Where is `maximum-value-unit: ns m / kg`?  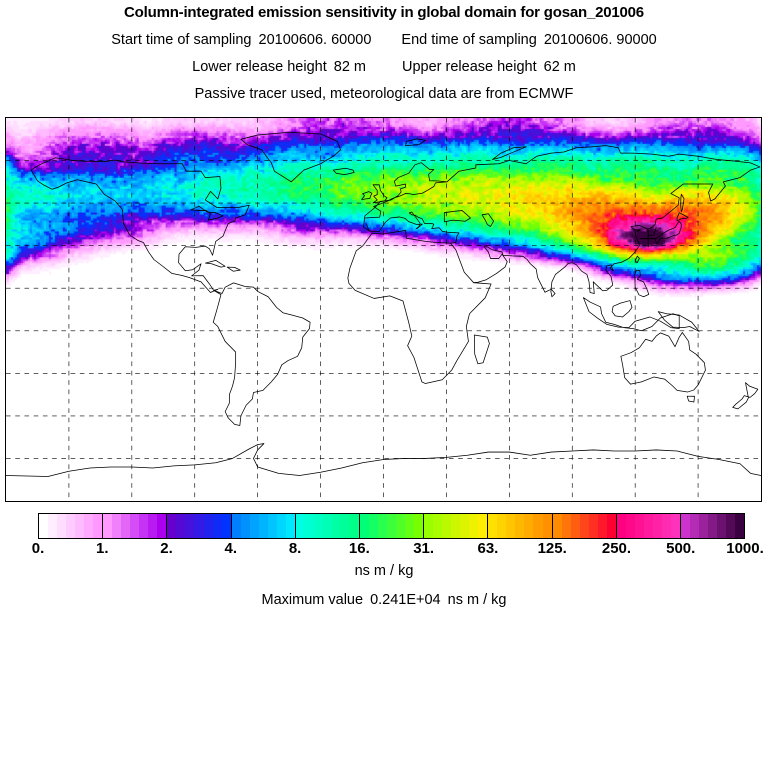
maximum-value-unit: ns m / kg is located at coordinates (477, 600).